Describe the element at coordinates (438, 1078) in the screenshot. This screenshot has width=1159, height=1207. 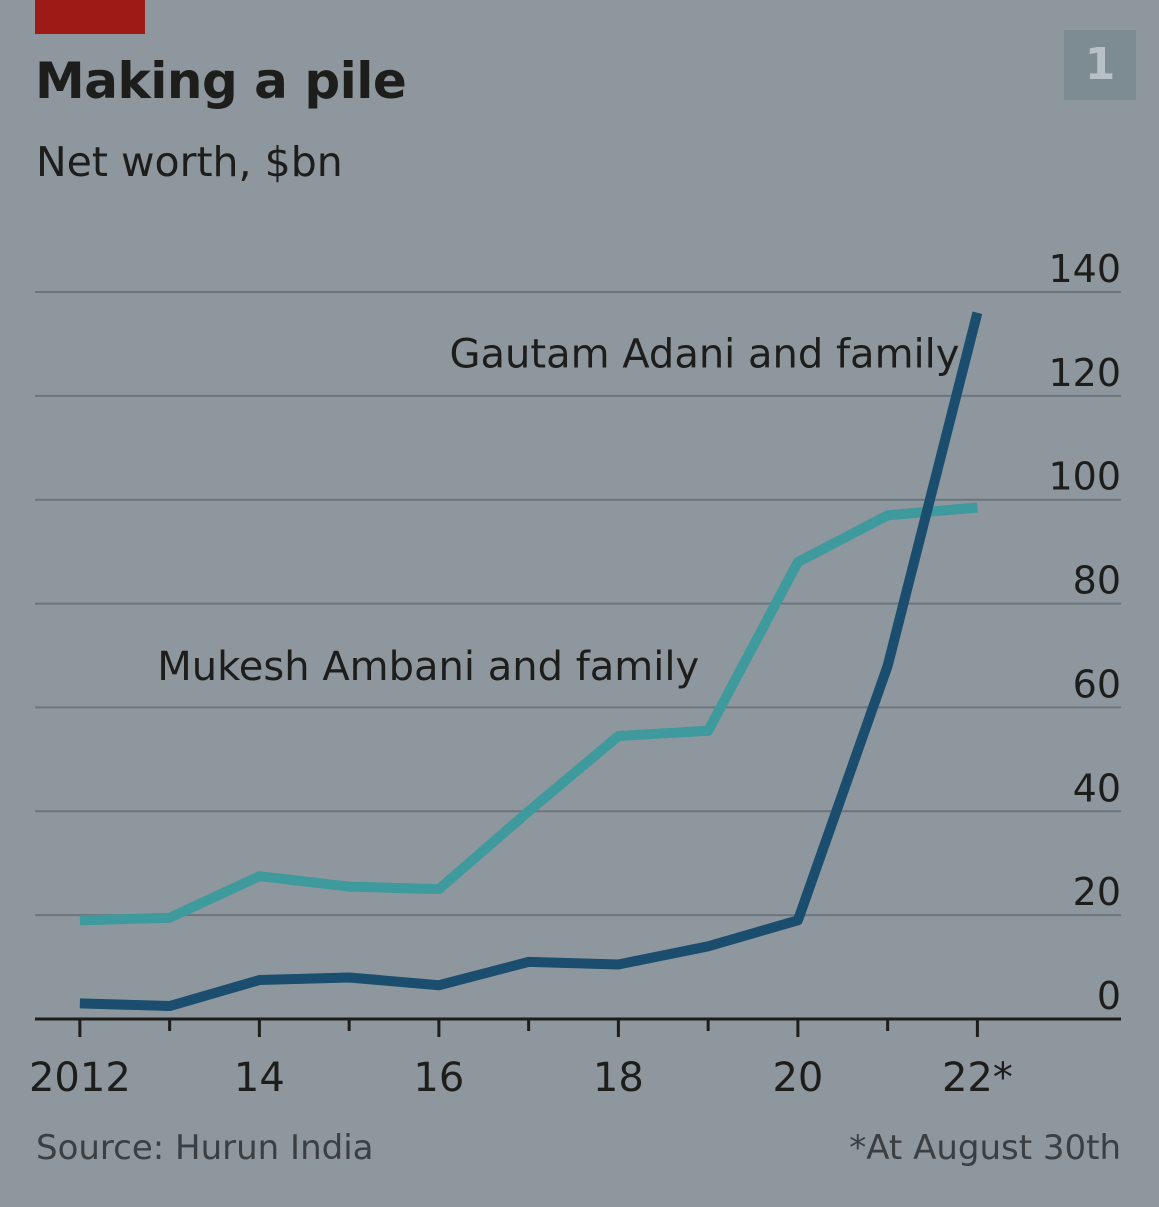
I see `x-tick-label-2016: 16` at that location.